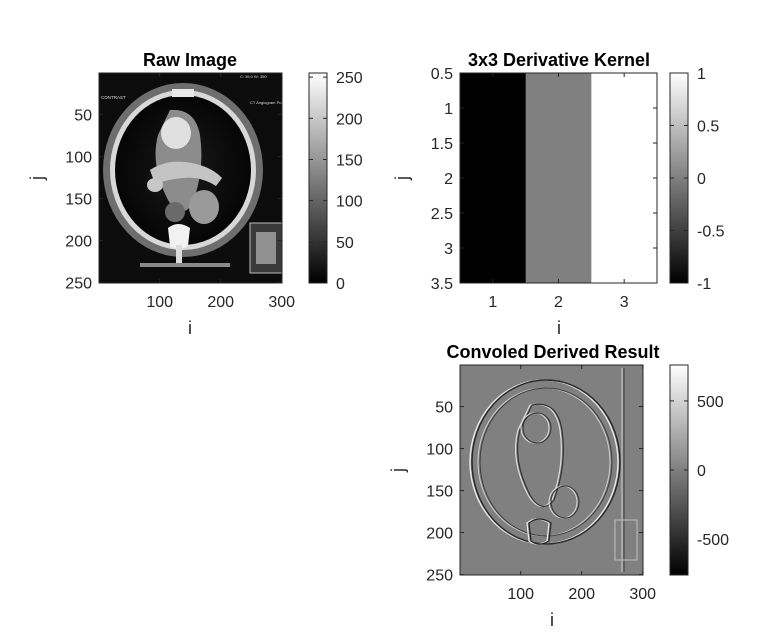 The height and width of the screenshot is (635, 770). Describe the element at coordinates (448, 249) in the screenshot. I see `y-tick-label: 3` at that location.